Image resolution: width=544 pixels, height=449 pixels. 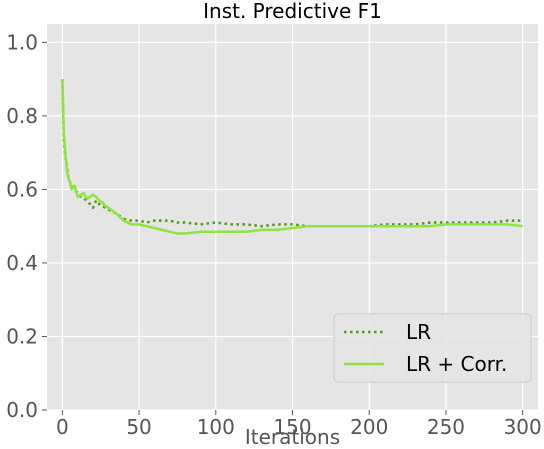 What do you see at coordinates (292, 11) in the screenshot?
I see `chart-title: Inst. Predictive F1` at bounding box center [292, 11].